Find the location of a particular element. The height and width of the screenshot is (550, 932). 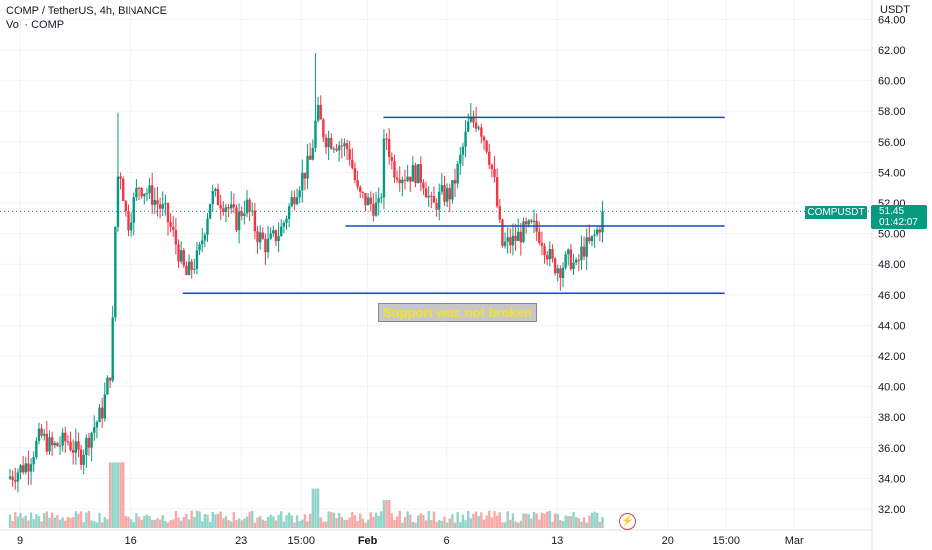

current-price-value: 51.45 is located at coordinates (892, 211).